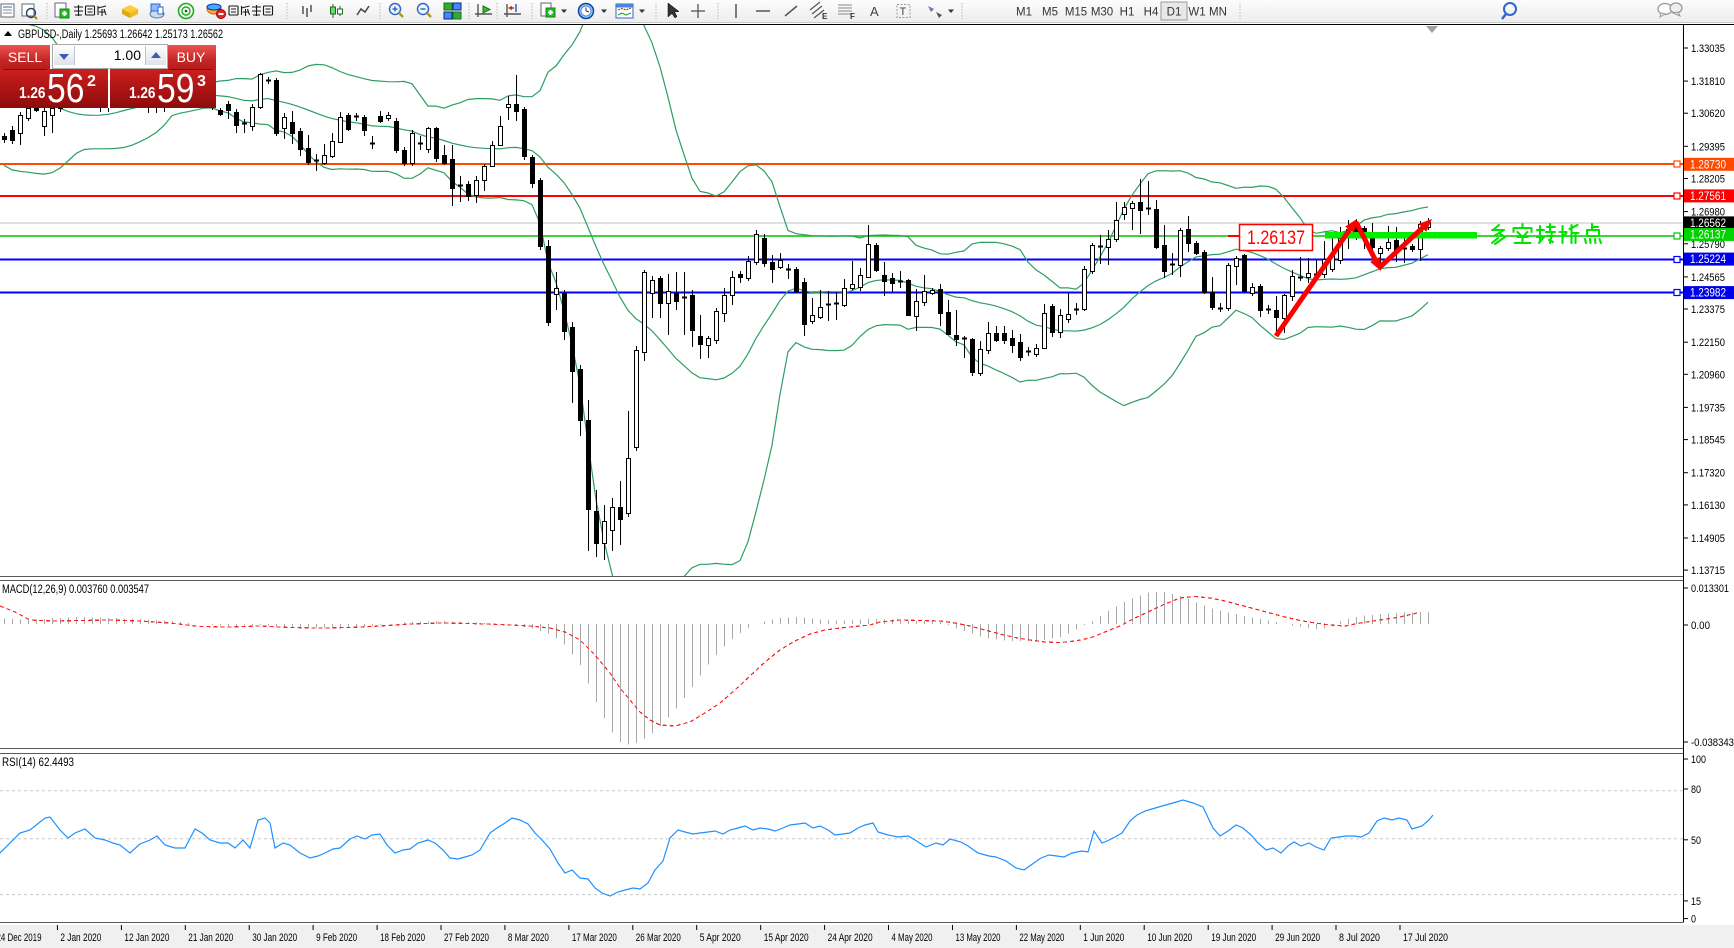  I want to click on svg-text: 13 May 2020, so click(978, 938).